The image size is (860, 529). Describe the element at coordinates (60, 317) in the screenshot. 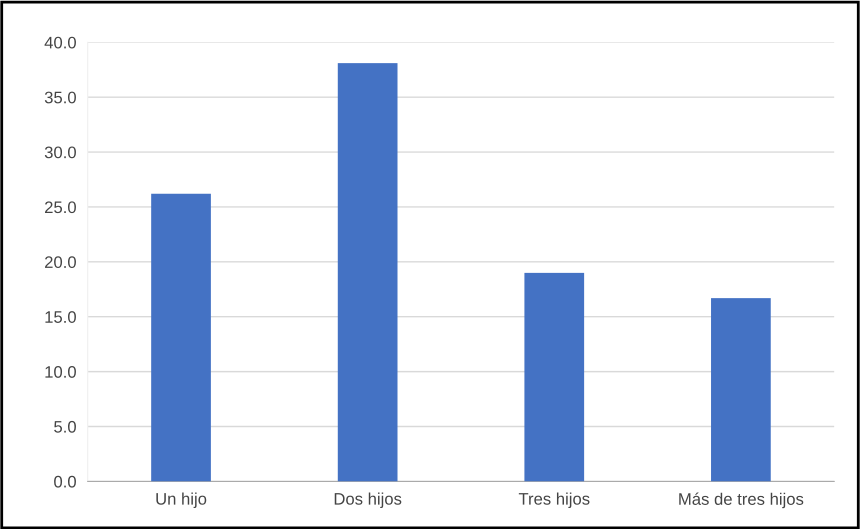

I see `y-tick-label: 15.0` at that location.